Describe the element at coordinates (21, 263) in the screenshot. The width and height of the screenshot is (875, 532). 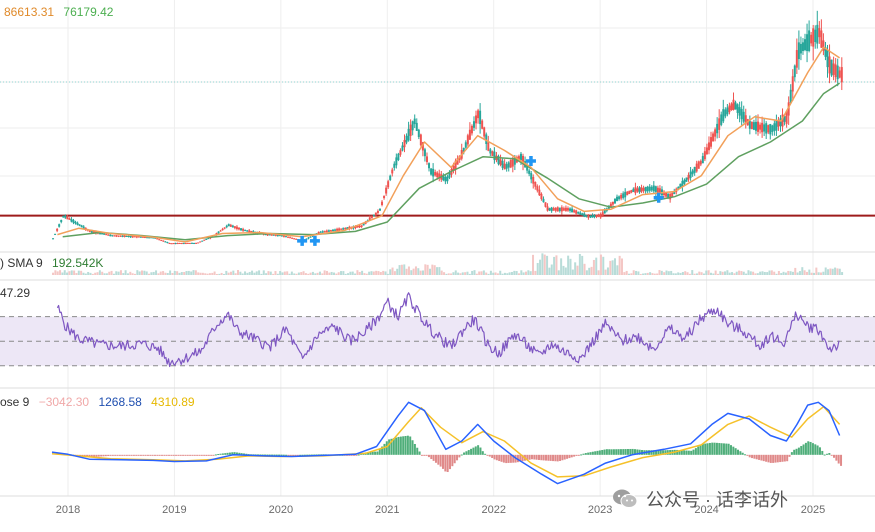
I see `volume-legend-prefix: ) SMA 9` at that location.